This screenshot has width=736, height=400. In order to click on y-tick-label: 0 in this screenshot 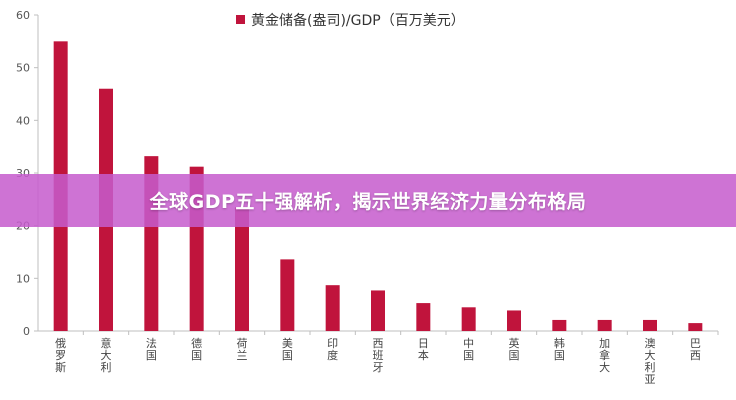, I will do `click(26, 331)`.